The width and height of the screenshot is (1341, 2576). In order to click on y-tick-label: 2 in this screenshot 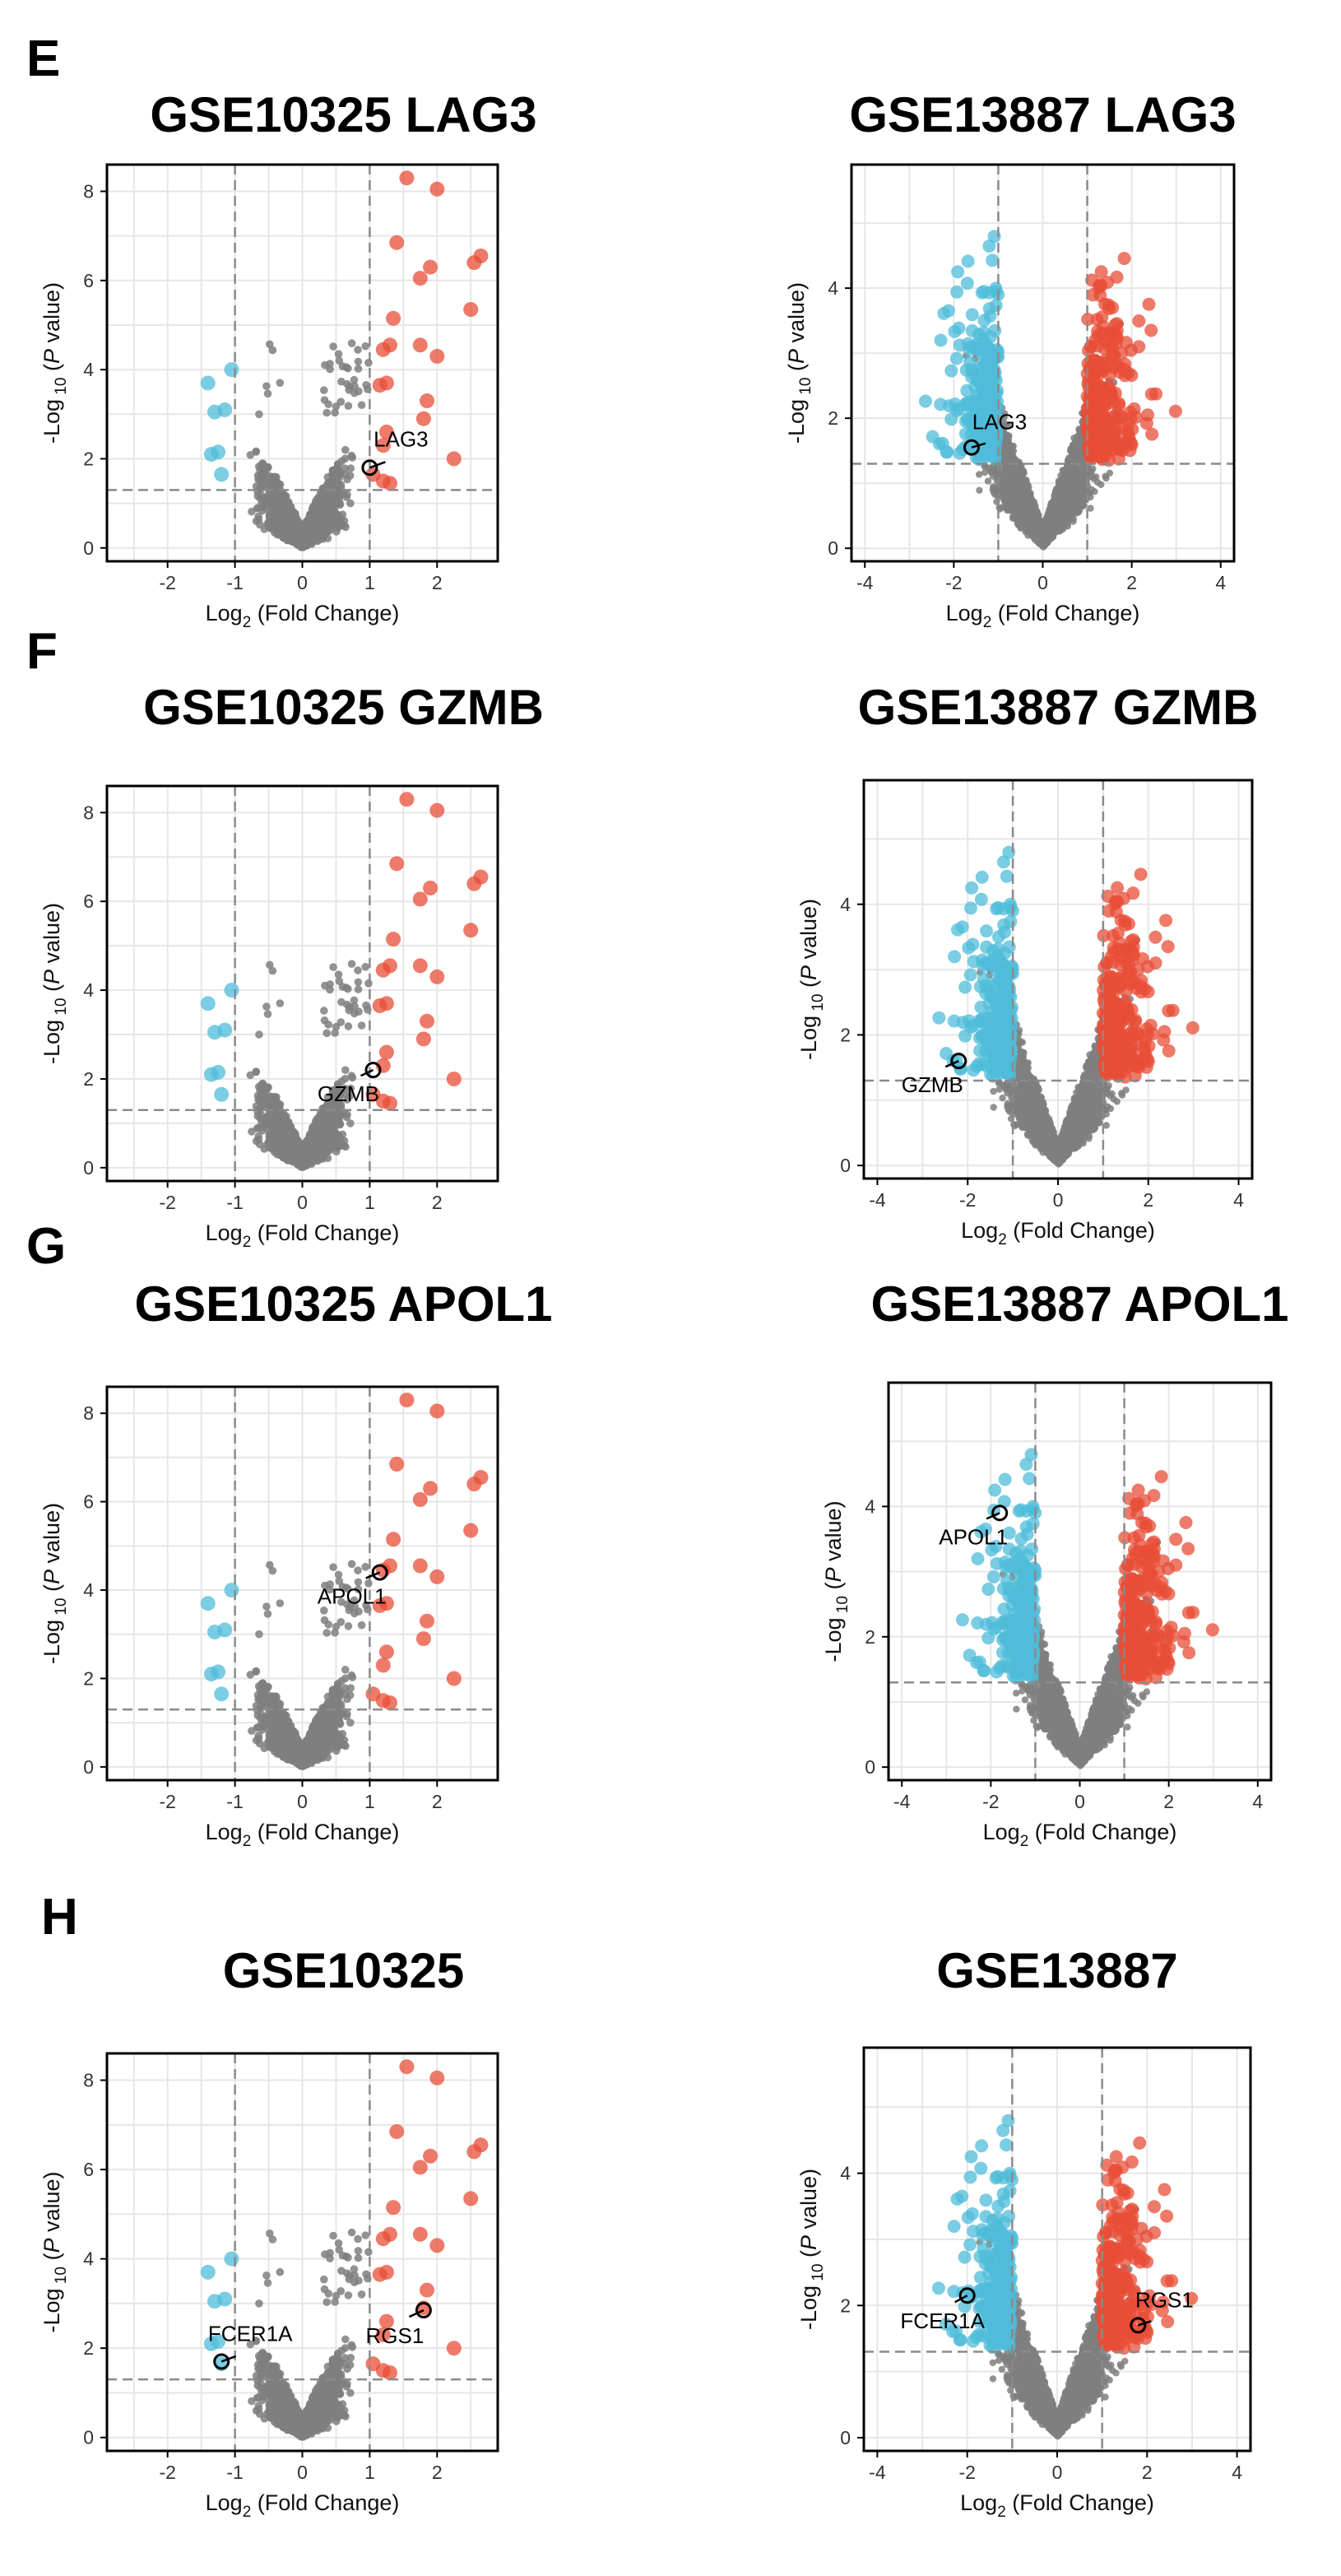, I will do `click(88, 458)`.